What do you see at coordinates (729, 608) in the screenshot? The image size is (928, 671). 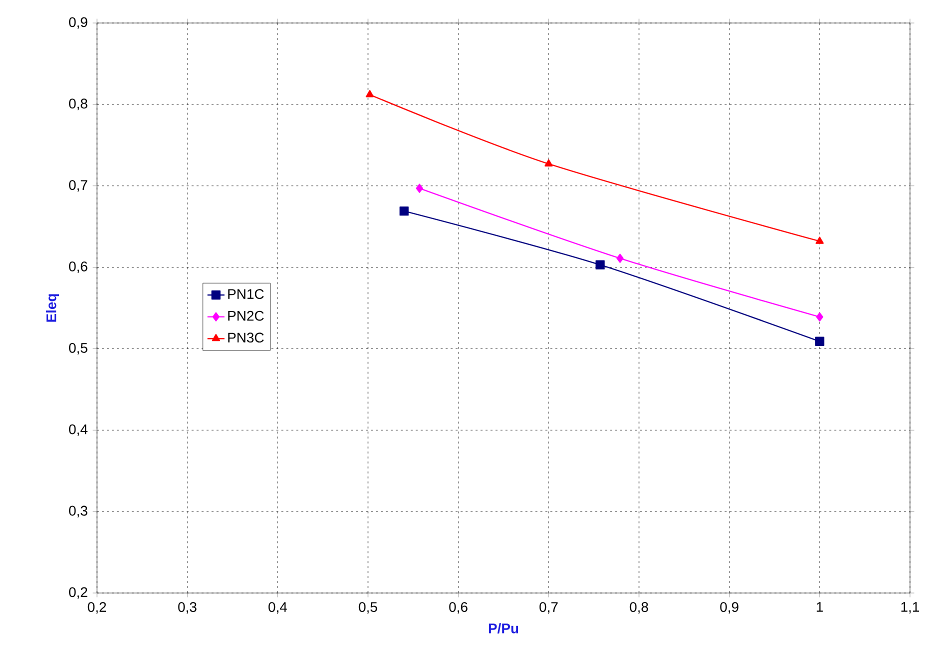 I see `x-tick-label: 0,9` at bounding box center [729, 608].